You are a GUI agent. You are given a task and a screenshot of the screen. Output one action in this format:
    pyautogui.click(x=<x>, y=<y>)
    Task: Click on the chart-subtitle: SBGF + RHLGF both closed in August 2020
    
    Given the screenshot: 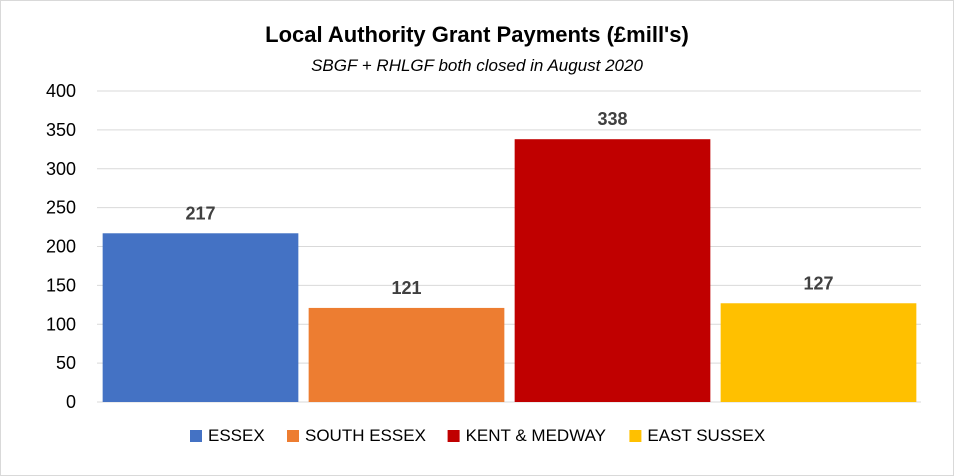 What is the action you would take?
    pyautogui.click(x=477, y=65)
    